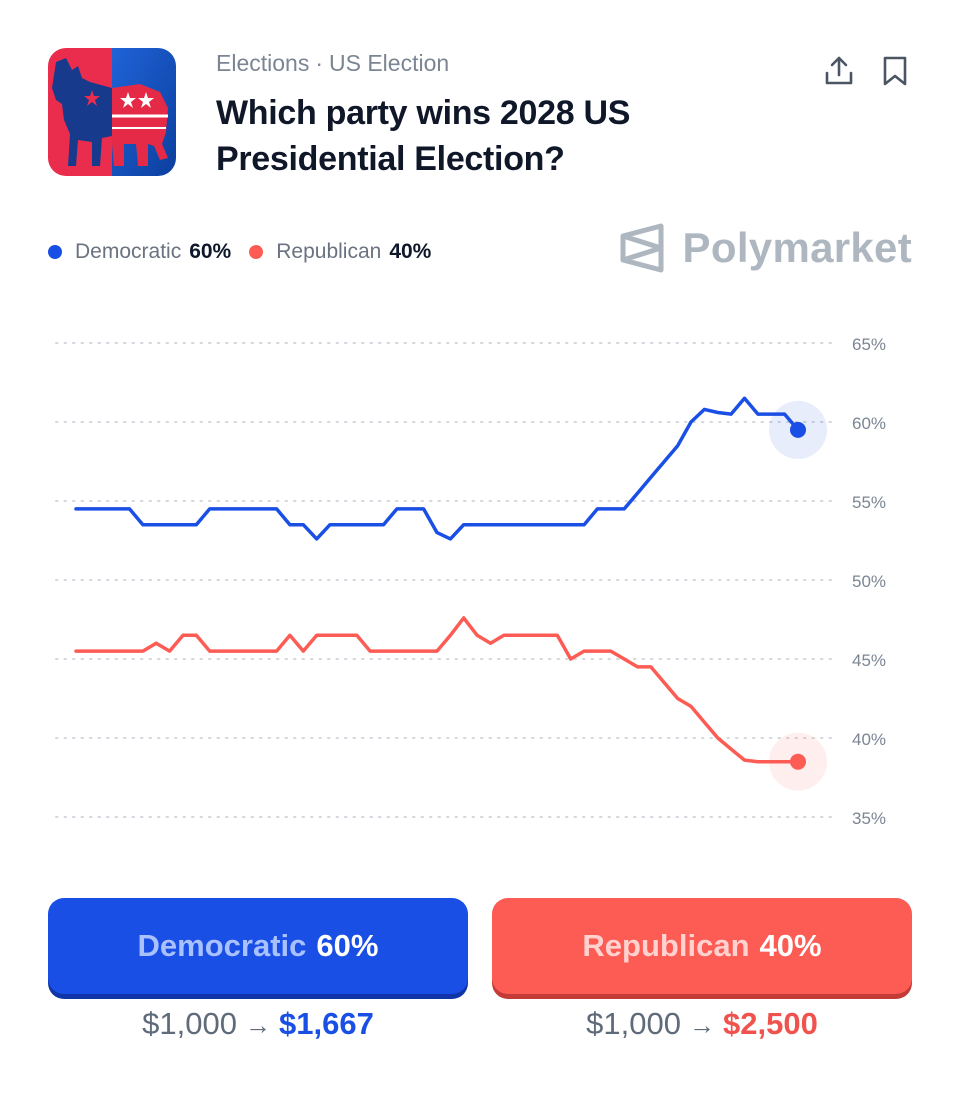  I want to click on legend-item-republican: Republican 40%, so click(340, 252).